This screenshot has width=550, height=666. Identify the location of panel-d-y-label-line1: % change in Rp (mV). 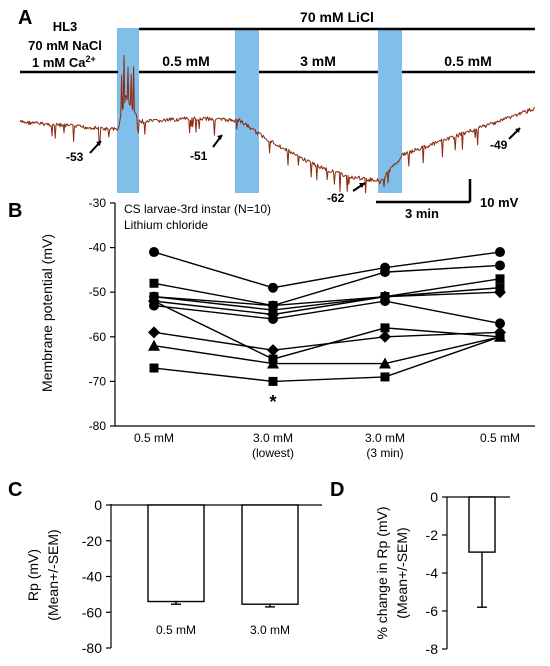
(382, 572).